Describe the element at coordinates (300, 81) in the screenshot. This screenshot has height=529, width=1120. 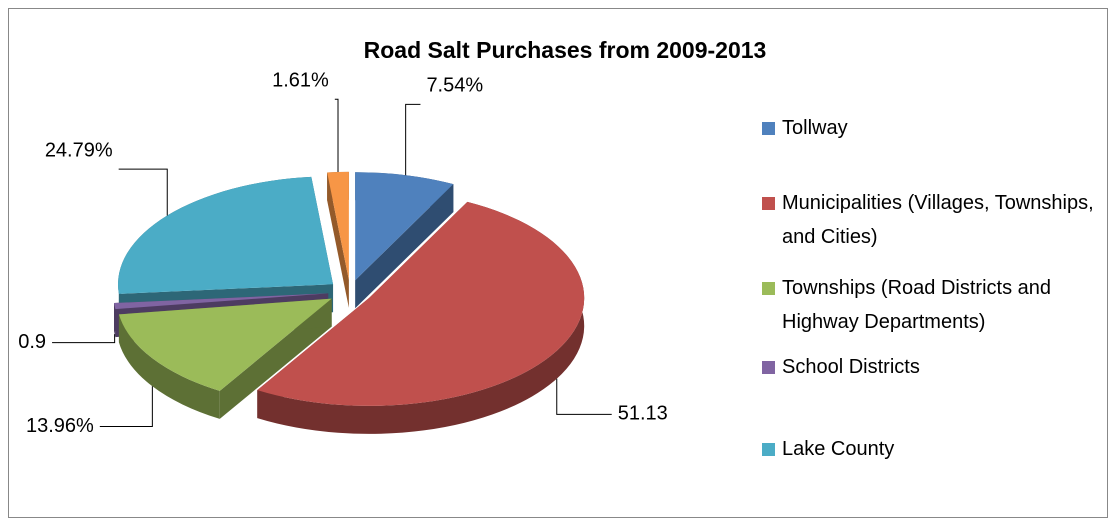
I see `data-label: 1.61%` at that location.